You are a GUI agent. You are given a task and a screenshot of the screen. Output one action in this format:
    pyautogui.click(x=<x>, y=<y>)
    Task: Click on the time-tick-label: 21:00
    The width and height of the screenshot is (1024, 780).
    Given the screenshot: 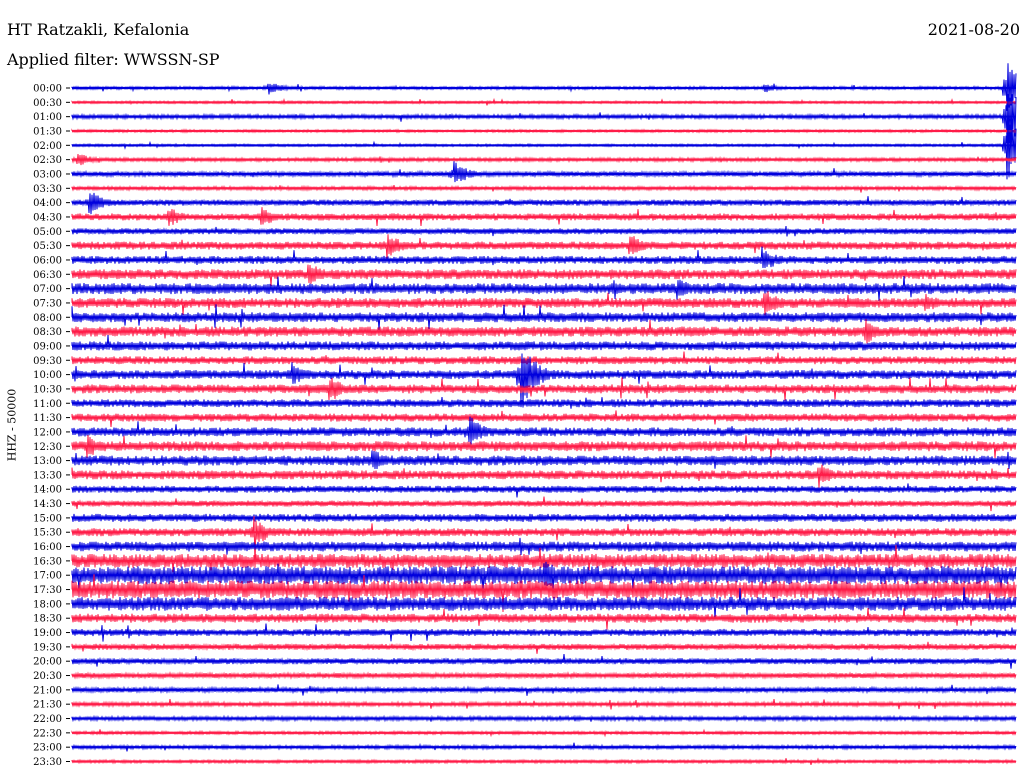 What is the action you would take?
    pyautogui.click(x=47, y=690)
    